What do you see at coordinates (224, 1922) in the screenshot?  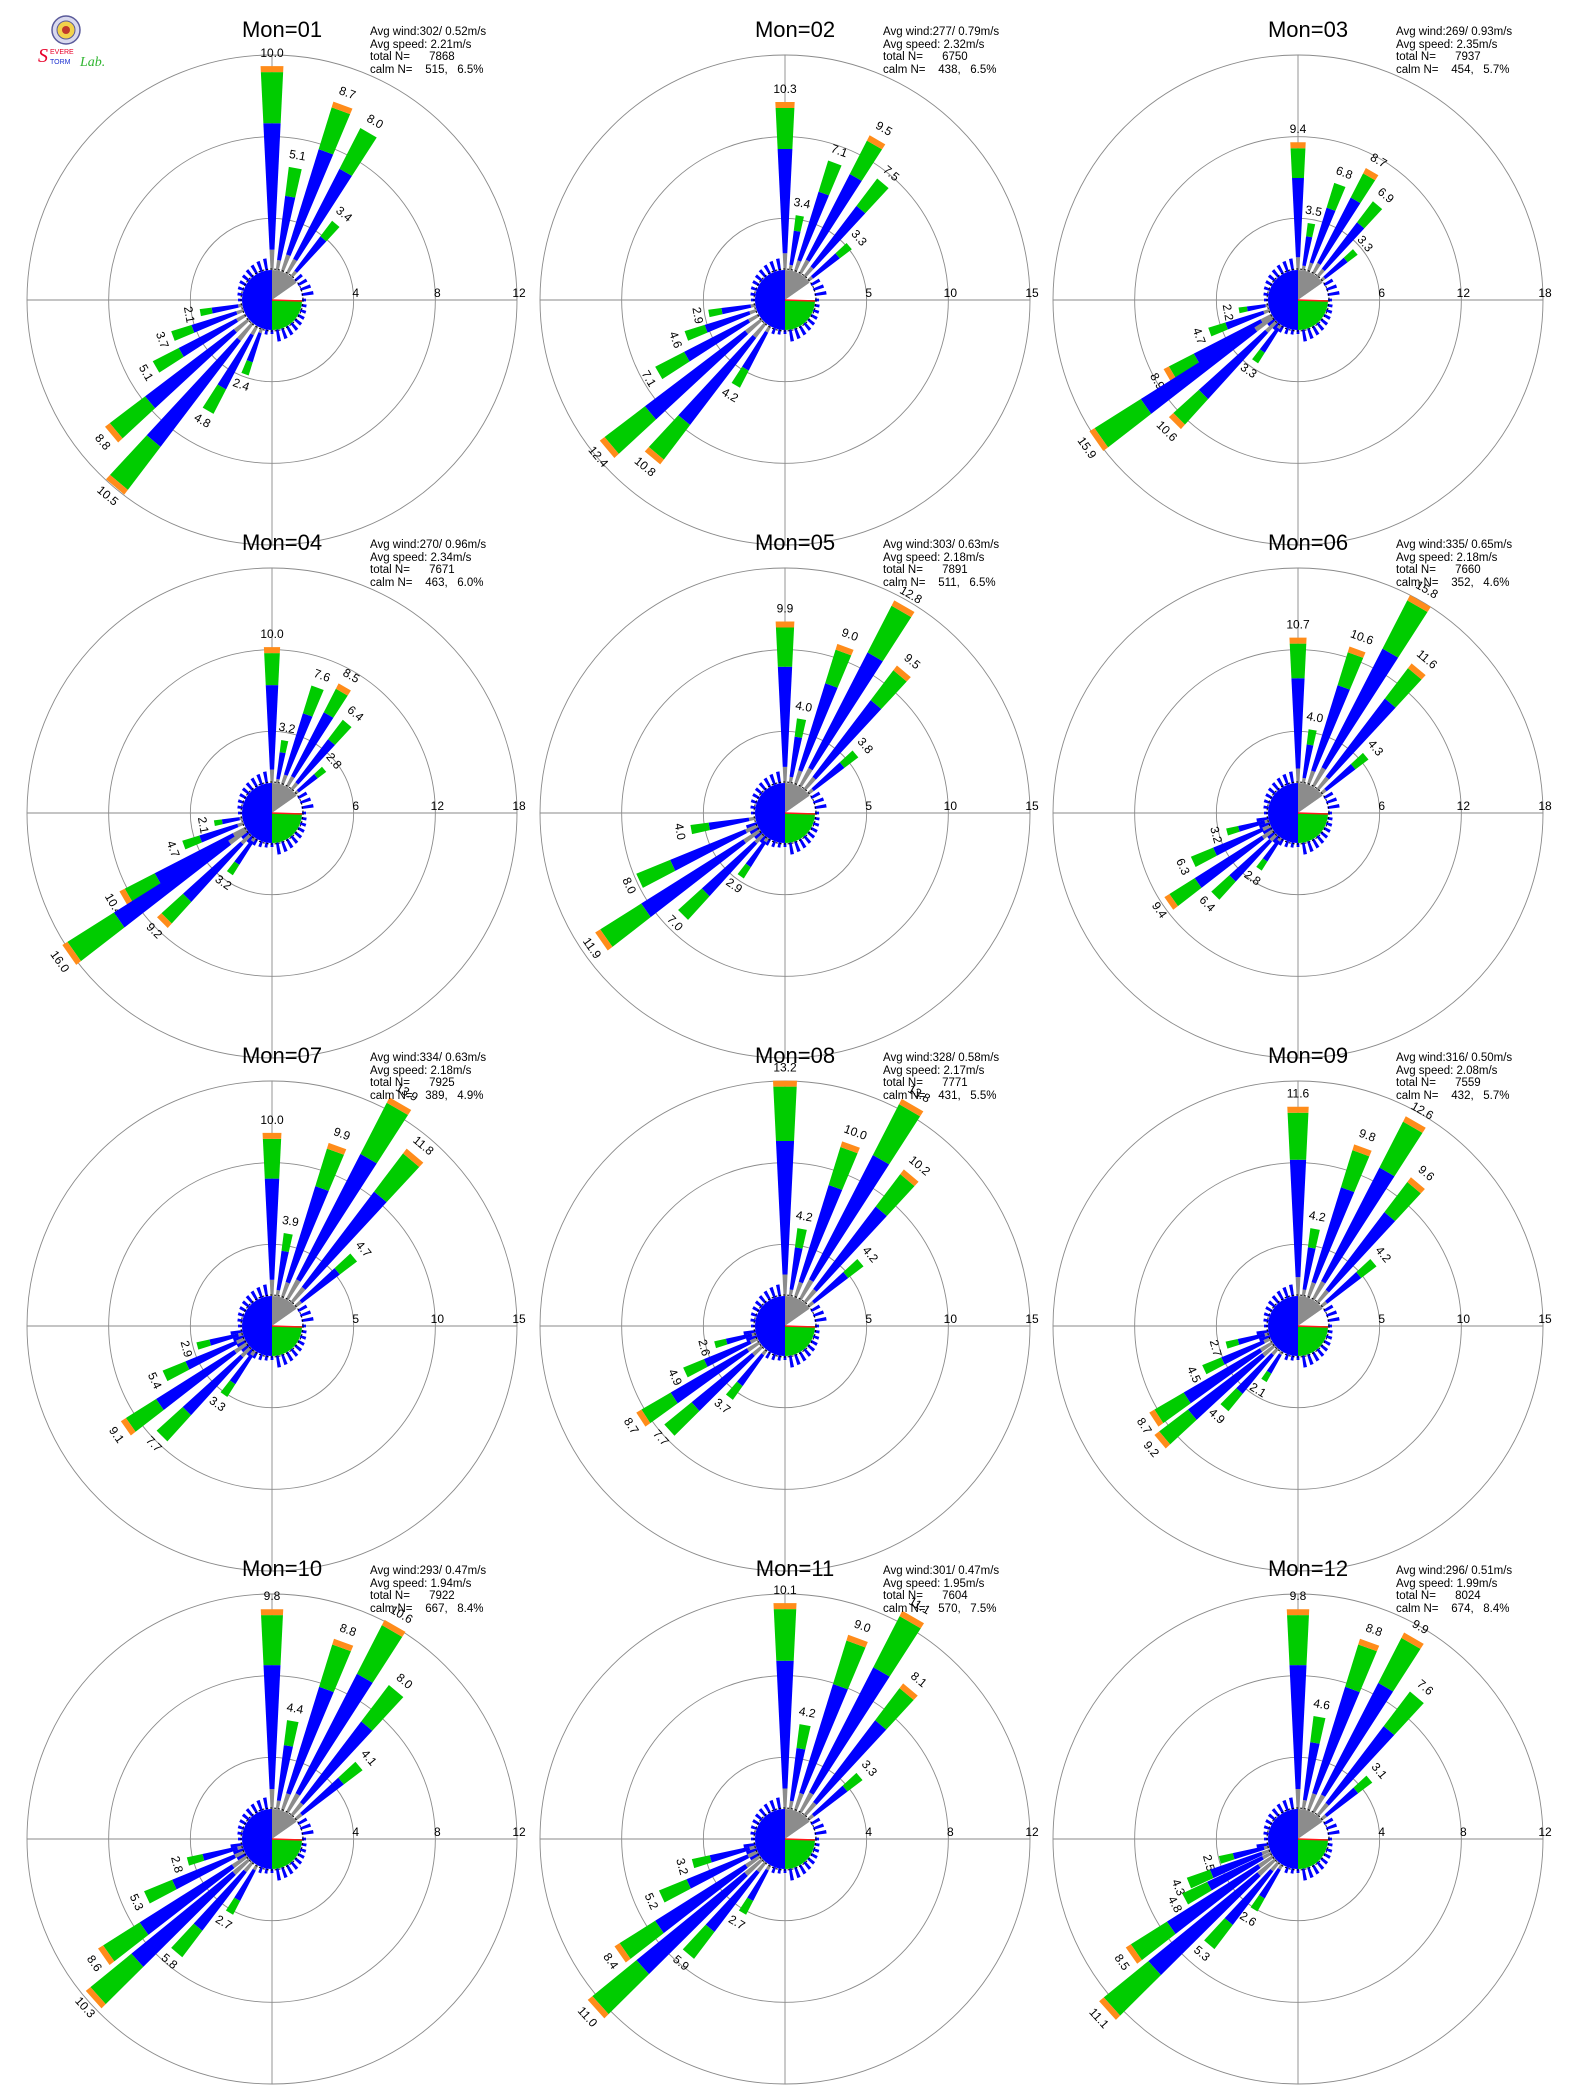 I see `bar-label: 2.7` at bounding box center [224, 1922].